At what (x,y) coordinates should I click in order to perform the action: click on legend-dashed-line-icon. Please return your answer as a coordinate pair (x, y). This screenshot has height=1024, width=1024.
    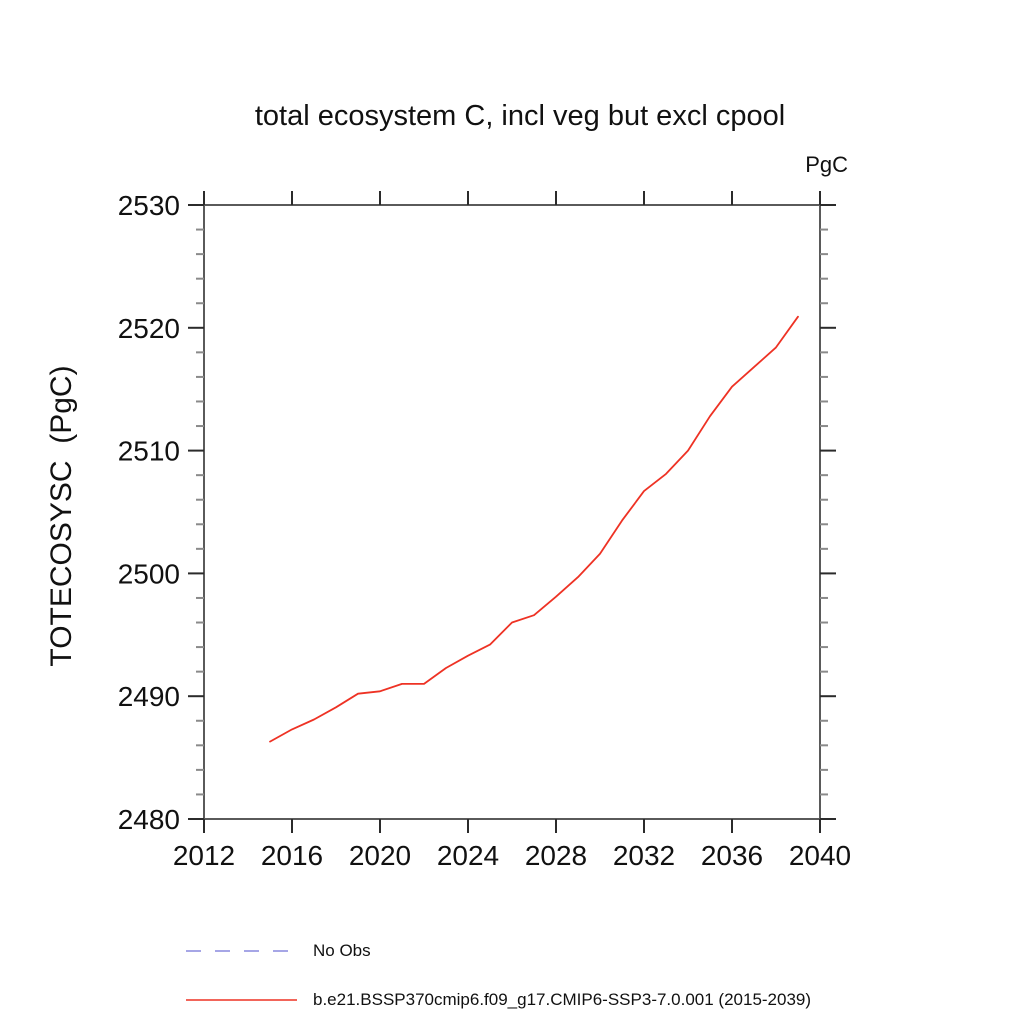
    Looking at the image, I should click on (241, 951).